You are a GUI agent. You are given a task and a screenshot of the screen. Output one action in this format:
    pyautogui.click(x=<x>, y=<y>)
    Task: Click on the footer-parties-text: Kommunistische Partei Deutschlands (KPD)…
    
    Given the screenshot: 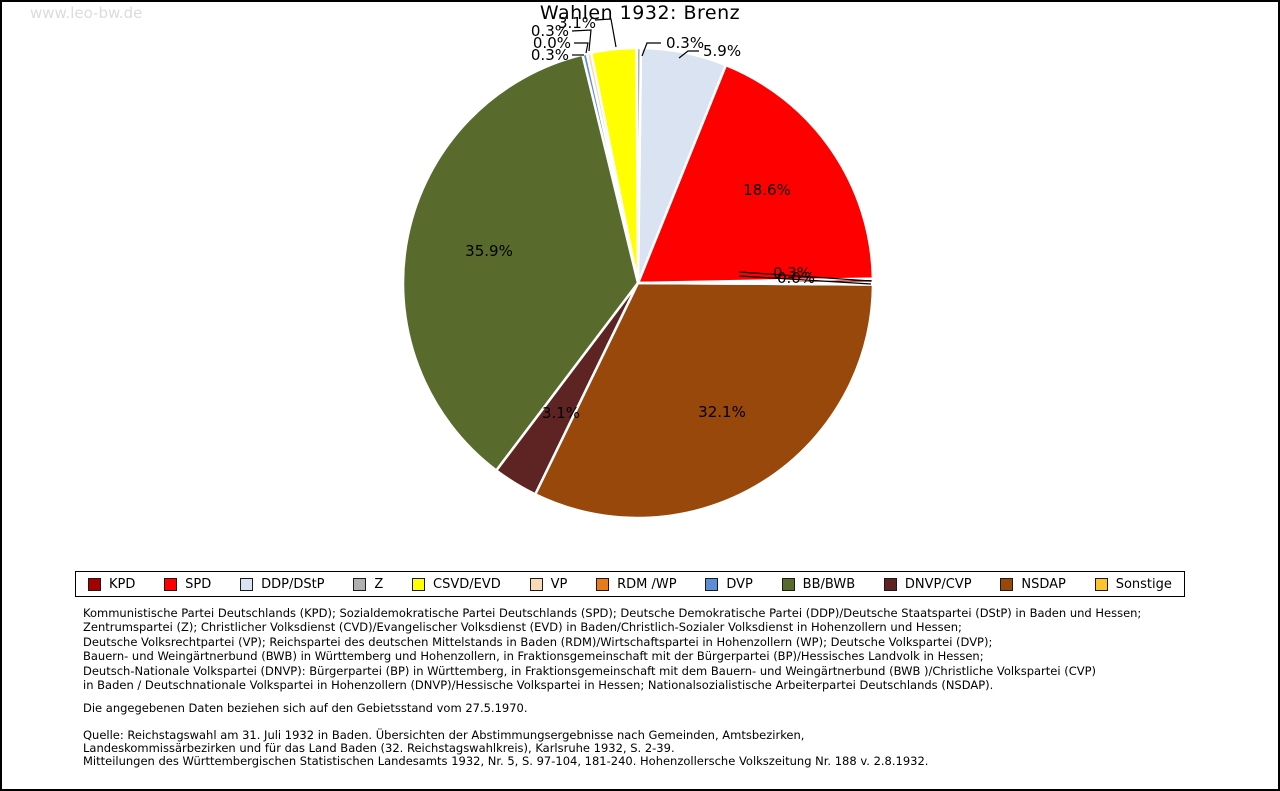 What is the action you would take?
    pyautogui.click(x=661, y=649)
    